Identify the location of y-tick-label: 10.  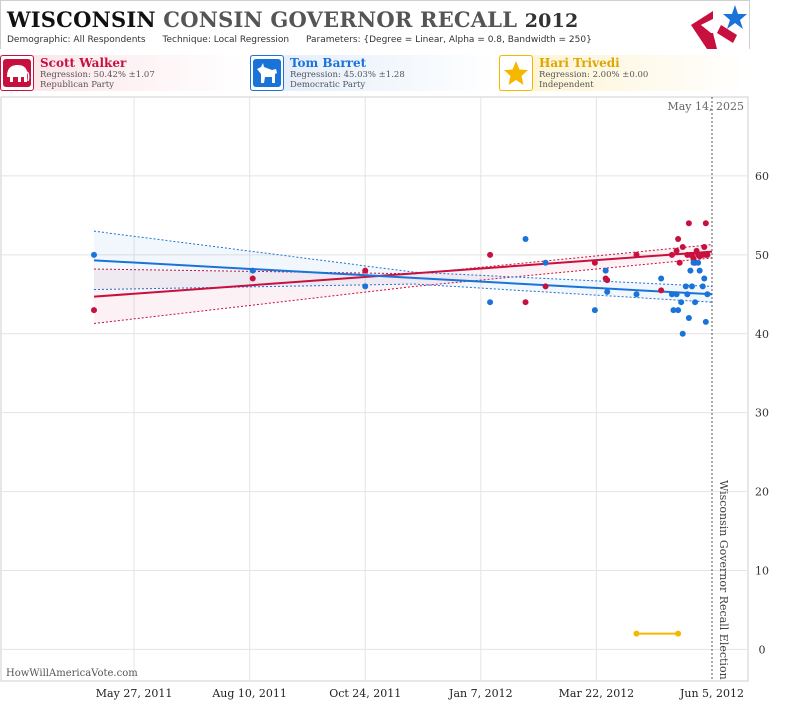
(762, 571).